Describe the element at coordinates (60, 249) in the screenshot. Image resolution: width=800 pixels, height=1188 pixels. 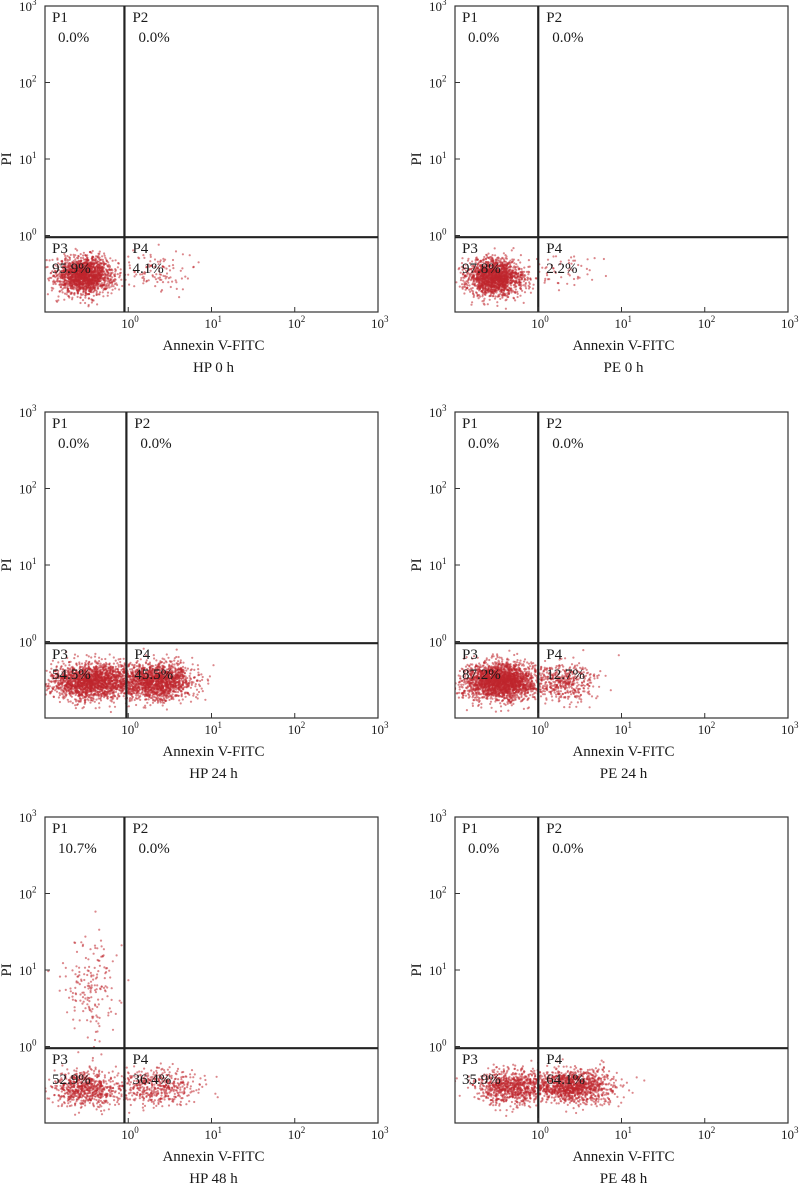
I see `quadrant-name-p3: P3` at that location.